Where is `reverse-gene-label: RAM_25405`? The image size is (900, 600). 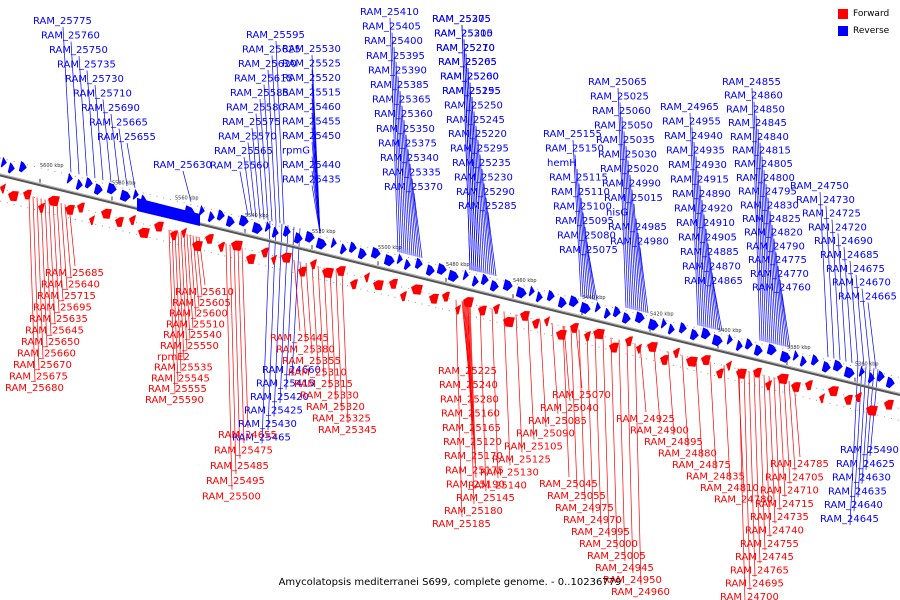 reverse-gene-label: RAM_25405 is located at coordinates (391, 27).